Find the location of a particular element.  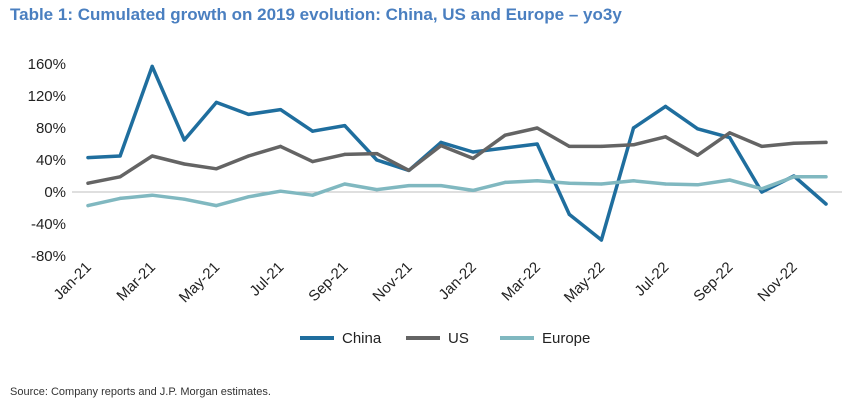

x-tick-label: Nov-22 is located at coordinates (777, 282).